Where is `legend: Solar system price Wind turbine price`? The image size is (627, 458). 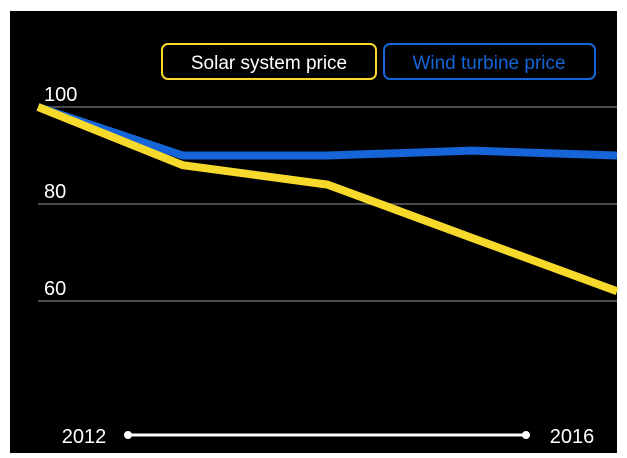 legend: Solar system price Wind turbine price is located at coordinates (378, 61).